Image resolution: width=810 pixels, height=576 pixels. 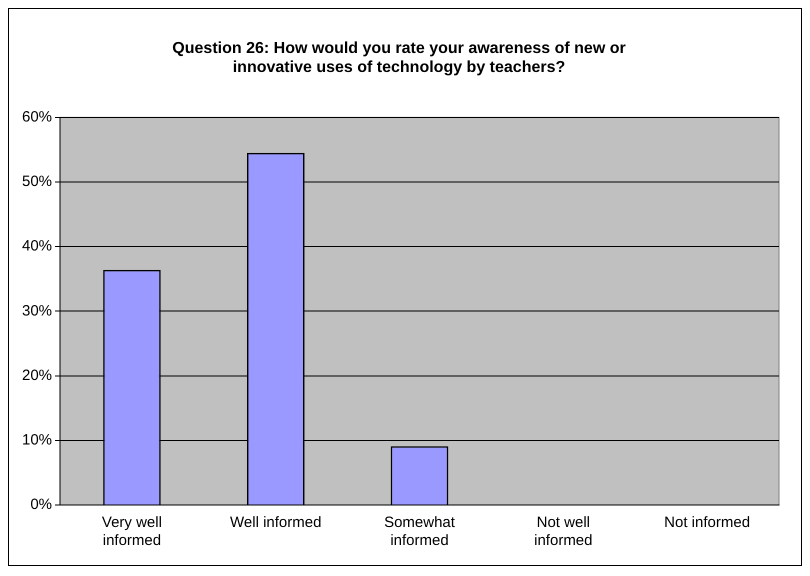 What do you see at coordinates (399, 58) in the screenshot?
I see `chart-title: Question 26: How would you rate your awareness of new or innovative uses of technology by teachers?` at bounding box center [399, 58].